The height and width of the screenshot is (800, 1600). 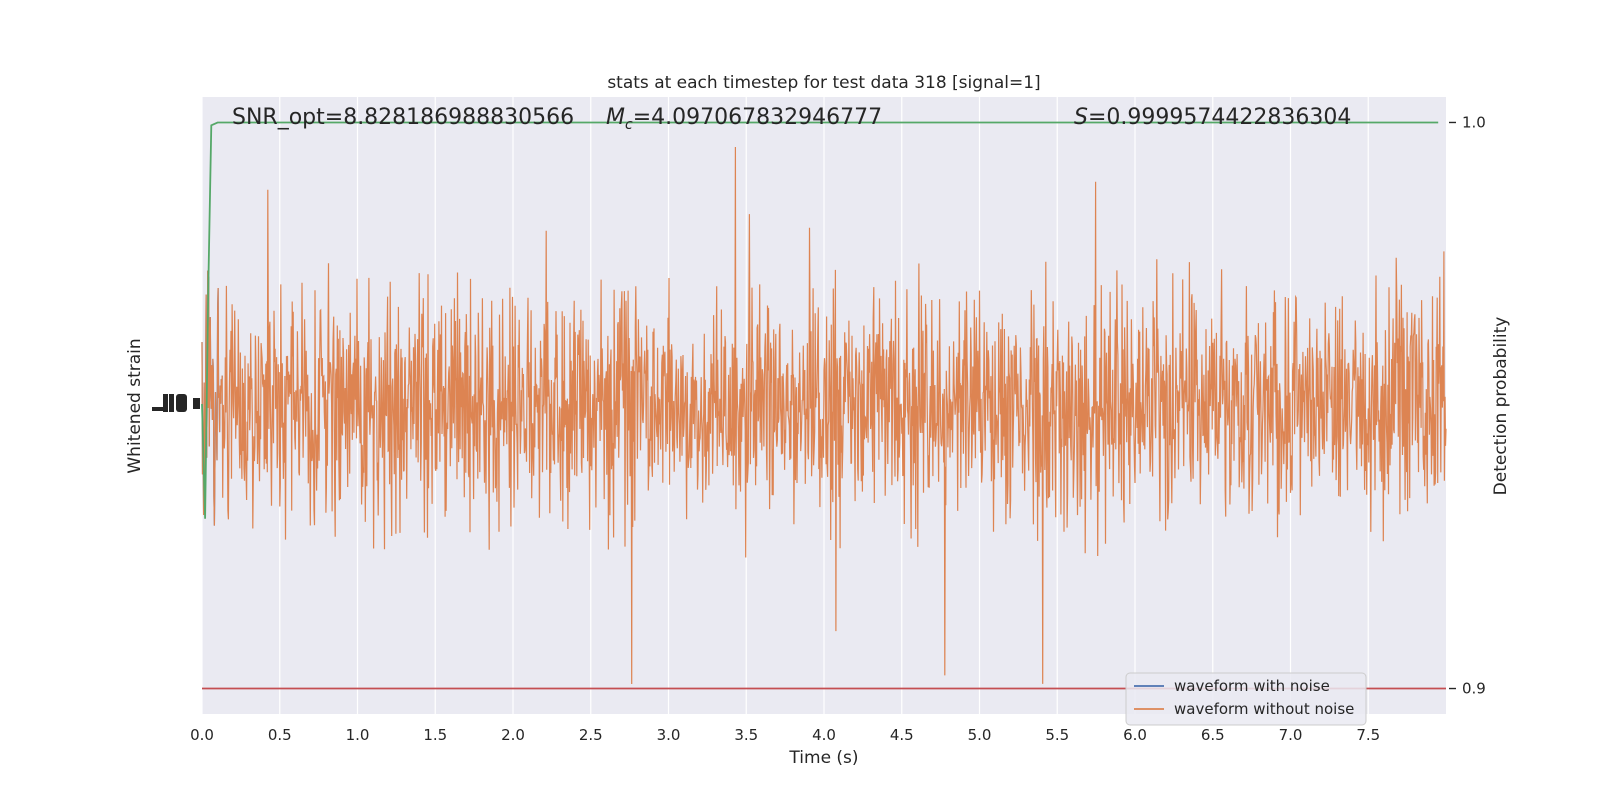 What do you see at coordinates (980, 735) in the screenshot?
I see `x-tick-label: 5.0` at bounding box center [980, 735].